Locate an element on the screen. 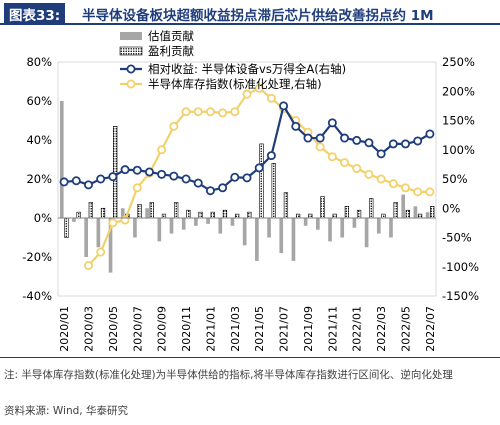 The width and height of the screenshot is (500, 425). x-tick-label: 2020/03 is located at coordinates (88, 329).